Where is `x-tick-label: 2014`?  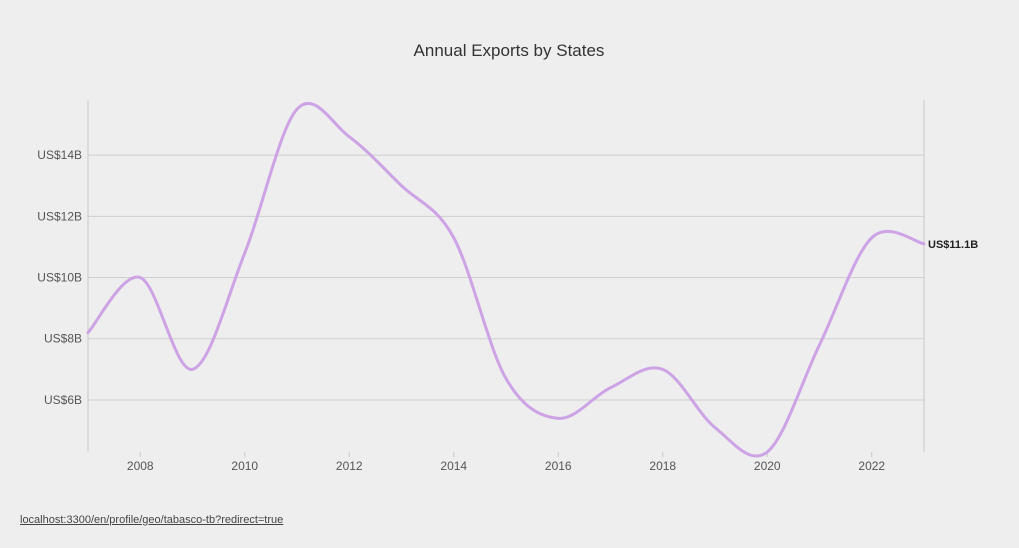
x-tick-label: 2014 is located at coordinates (453, 466).